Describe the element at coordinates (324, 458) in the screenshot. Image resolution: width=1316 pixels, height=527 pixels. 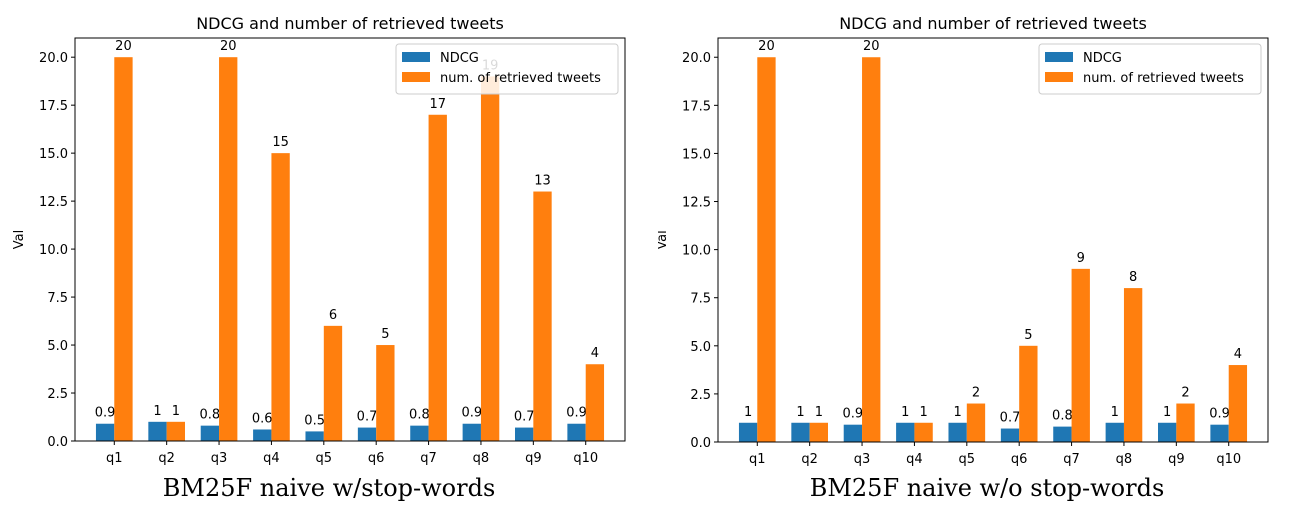
I see `x-tick-label: q5` at that location.